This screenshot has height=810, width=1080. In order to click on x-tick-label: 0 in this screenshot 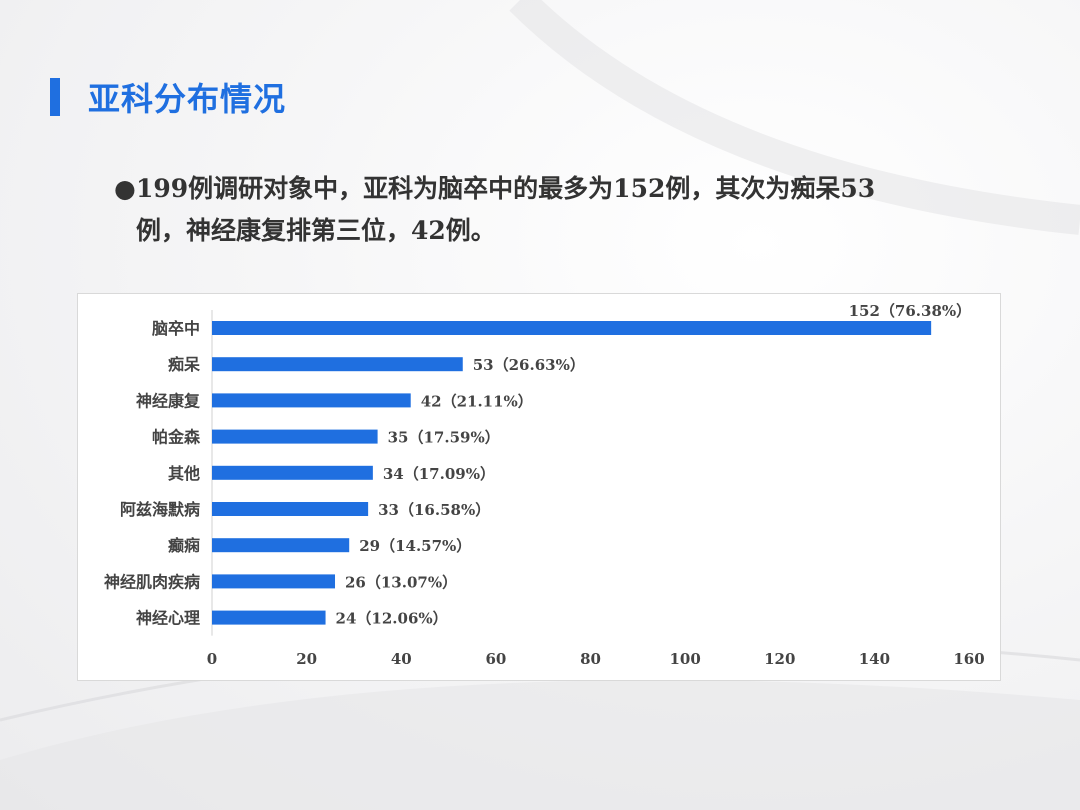, I will do `click(212, 659)`.